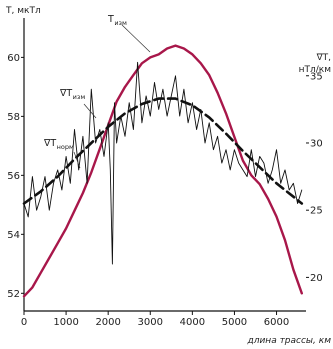  Describe the element at coordinates (315, 70) in the screenshot. I see `y-right-axis-title-line: нТл/км` at that location.